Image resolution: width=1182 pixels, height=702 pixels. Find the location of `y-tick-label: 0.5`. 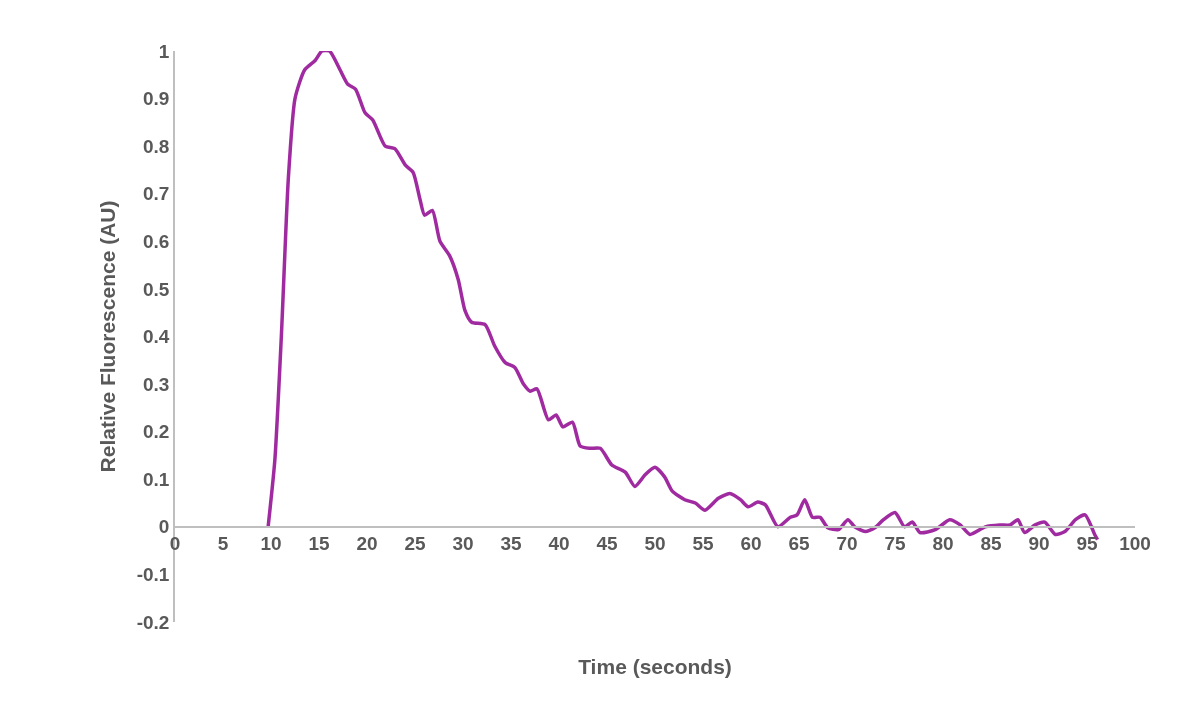

y-tick-label: 0.5 is located at coordinates (156, 289).